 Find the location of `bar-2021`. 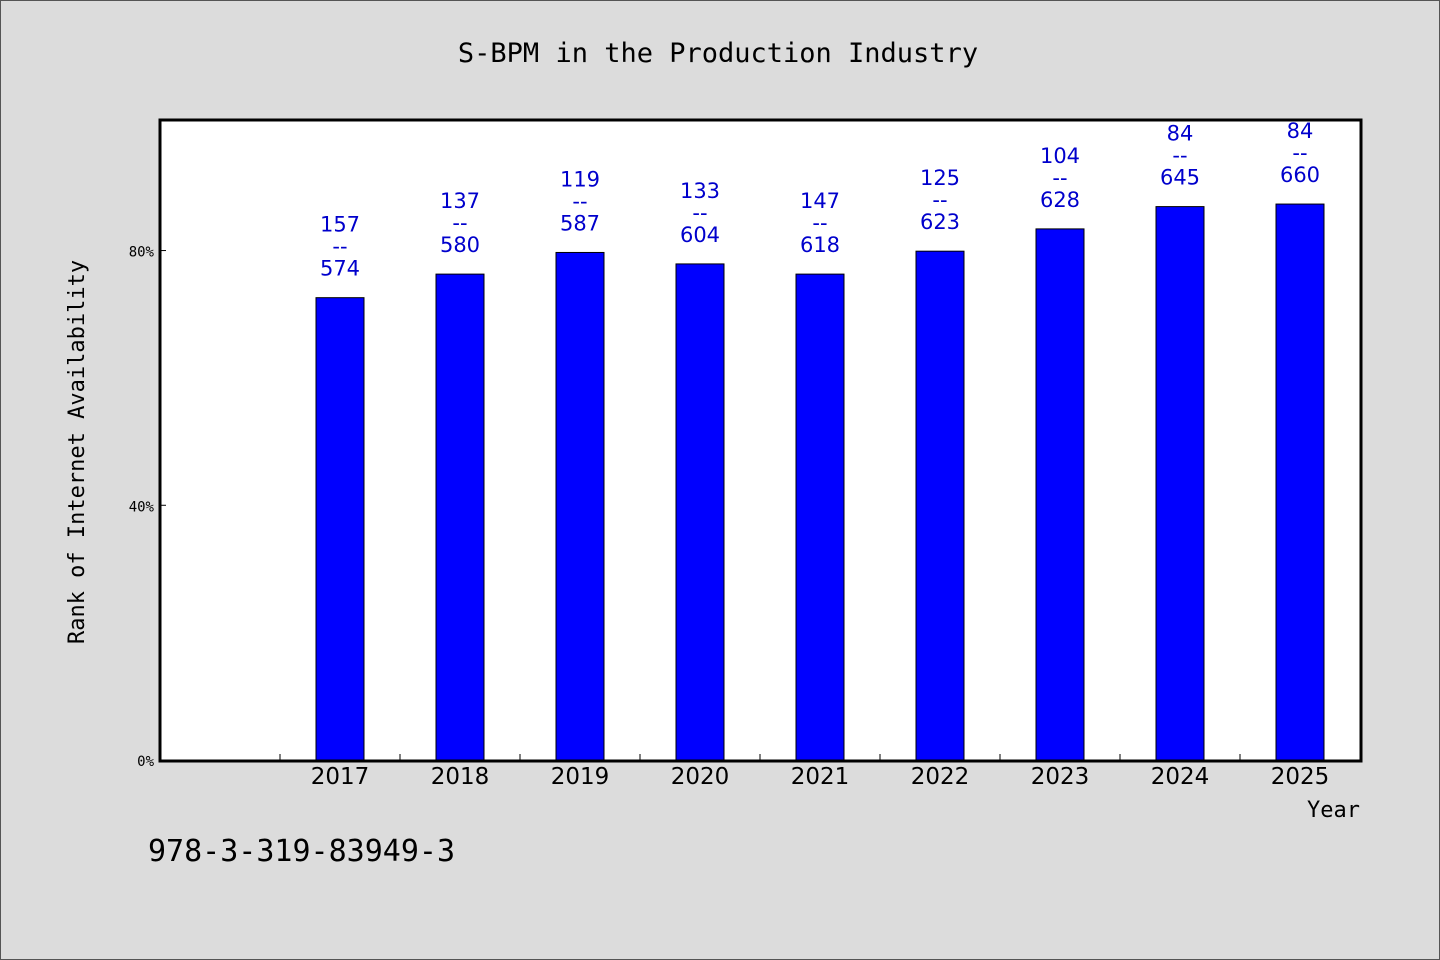

bar-2021 is located at coordinates (820, 517).